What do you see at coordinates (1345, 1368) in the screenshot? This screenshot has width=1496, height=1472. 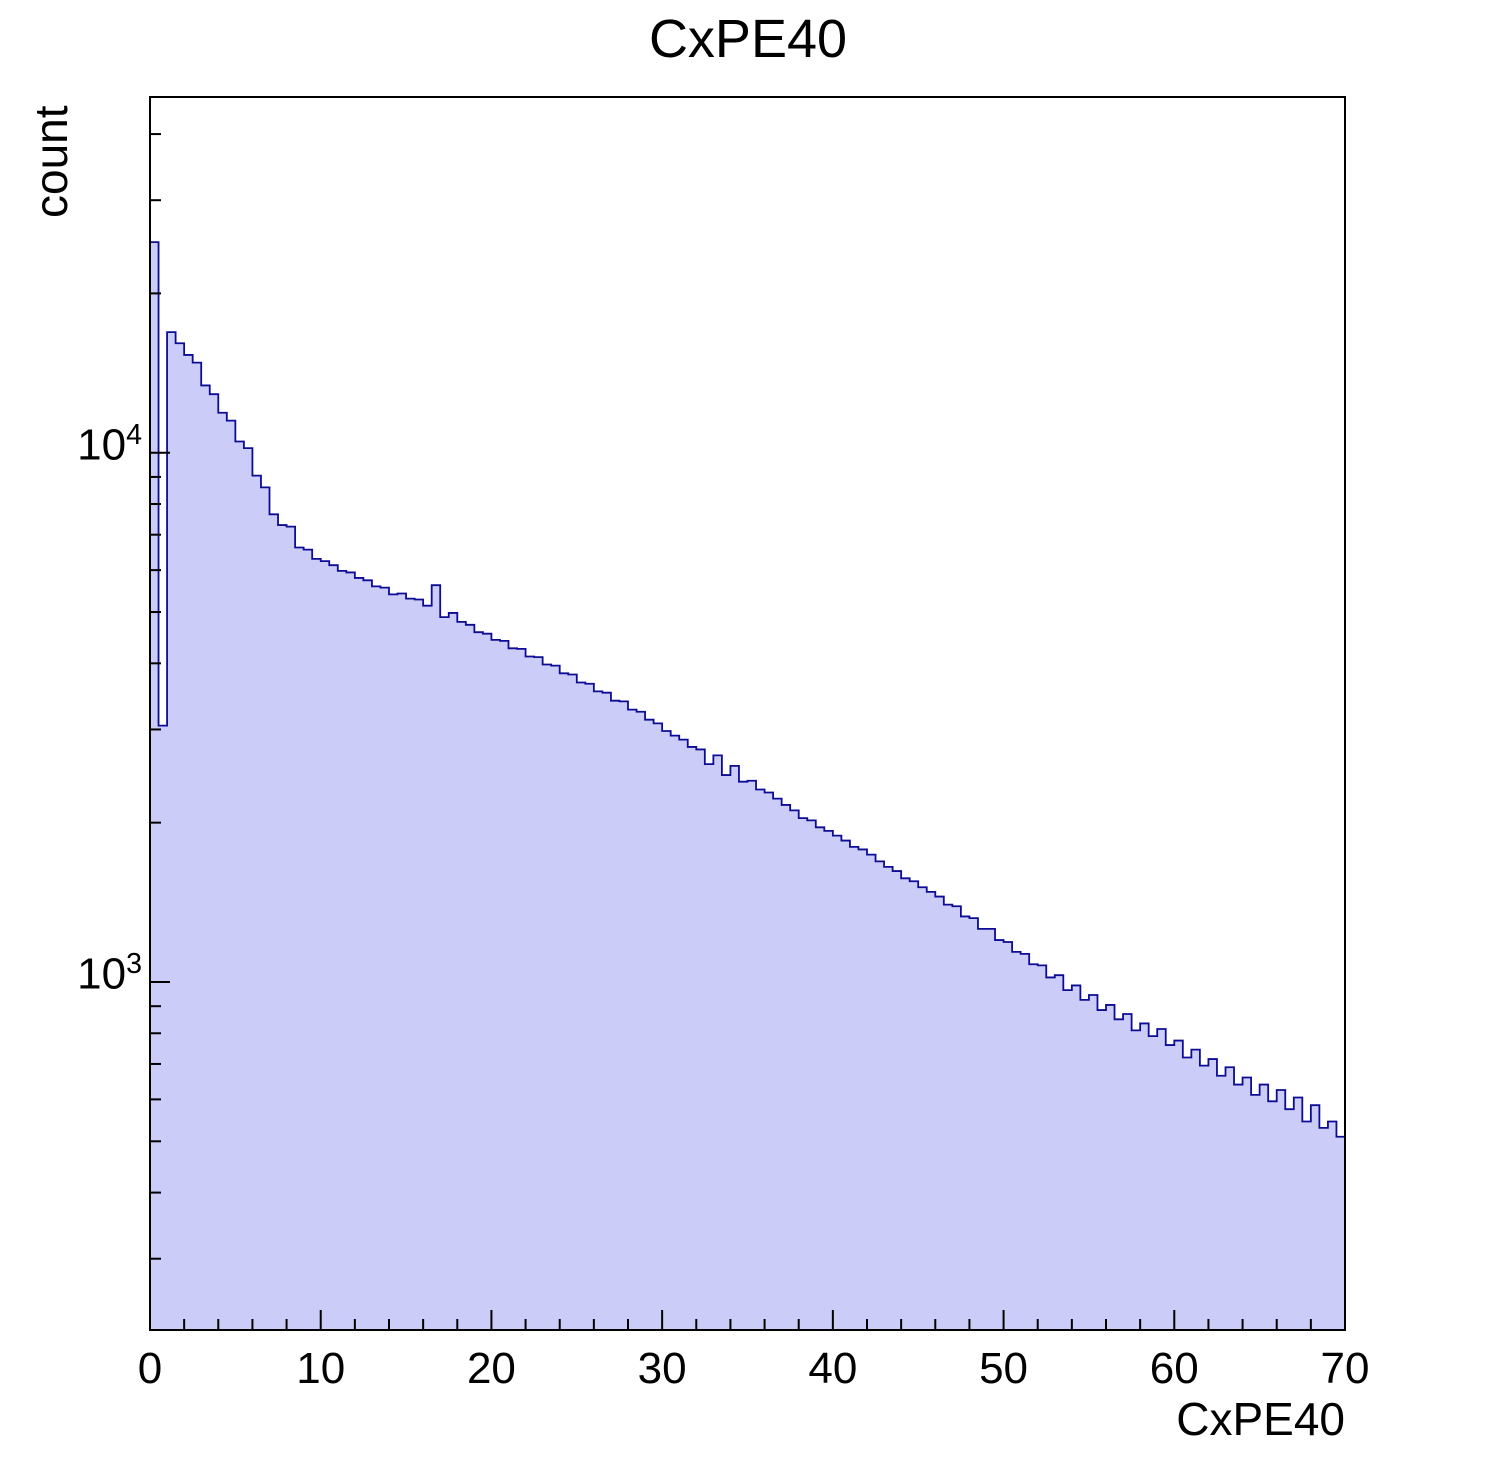 I see `x-tick-label: 70` at bounding box center [1345, 1368].